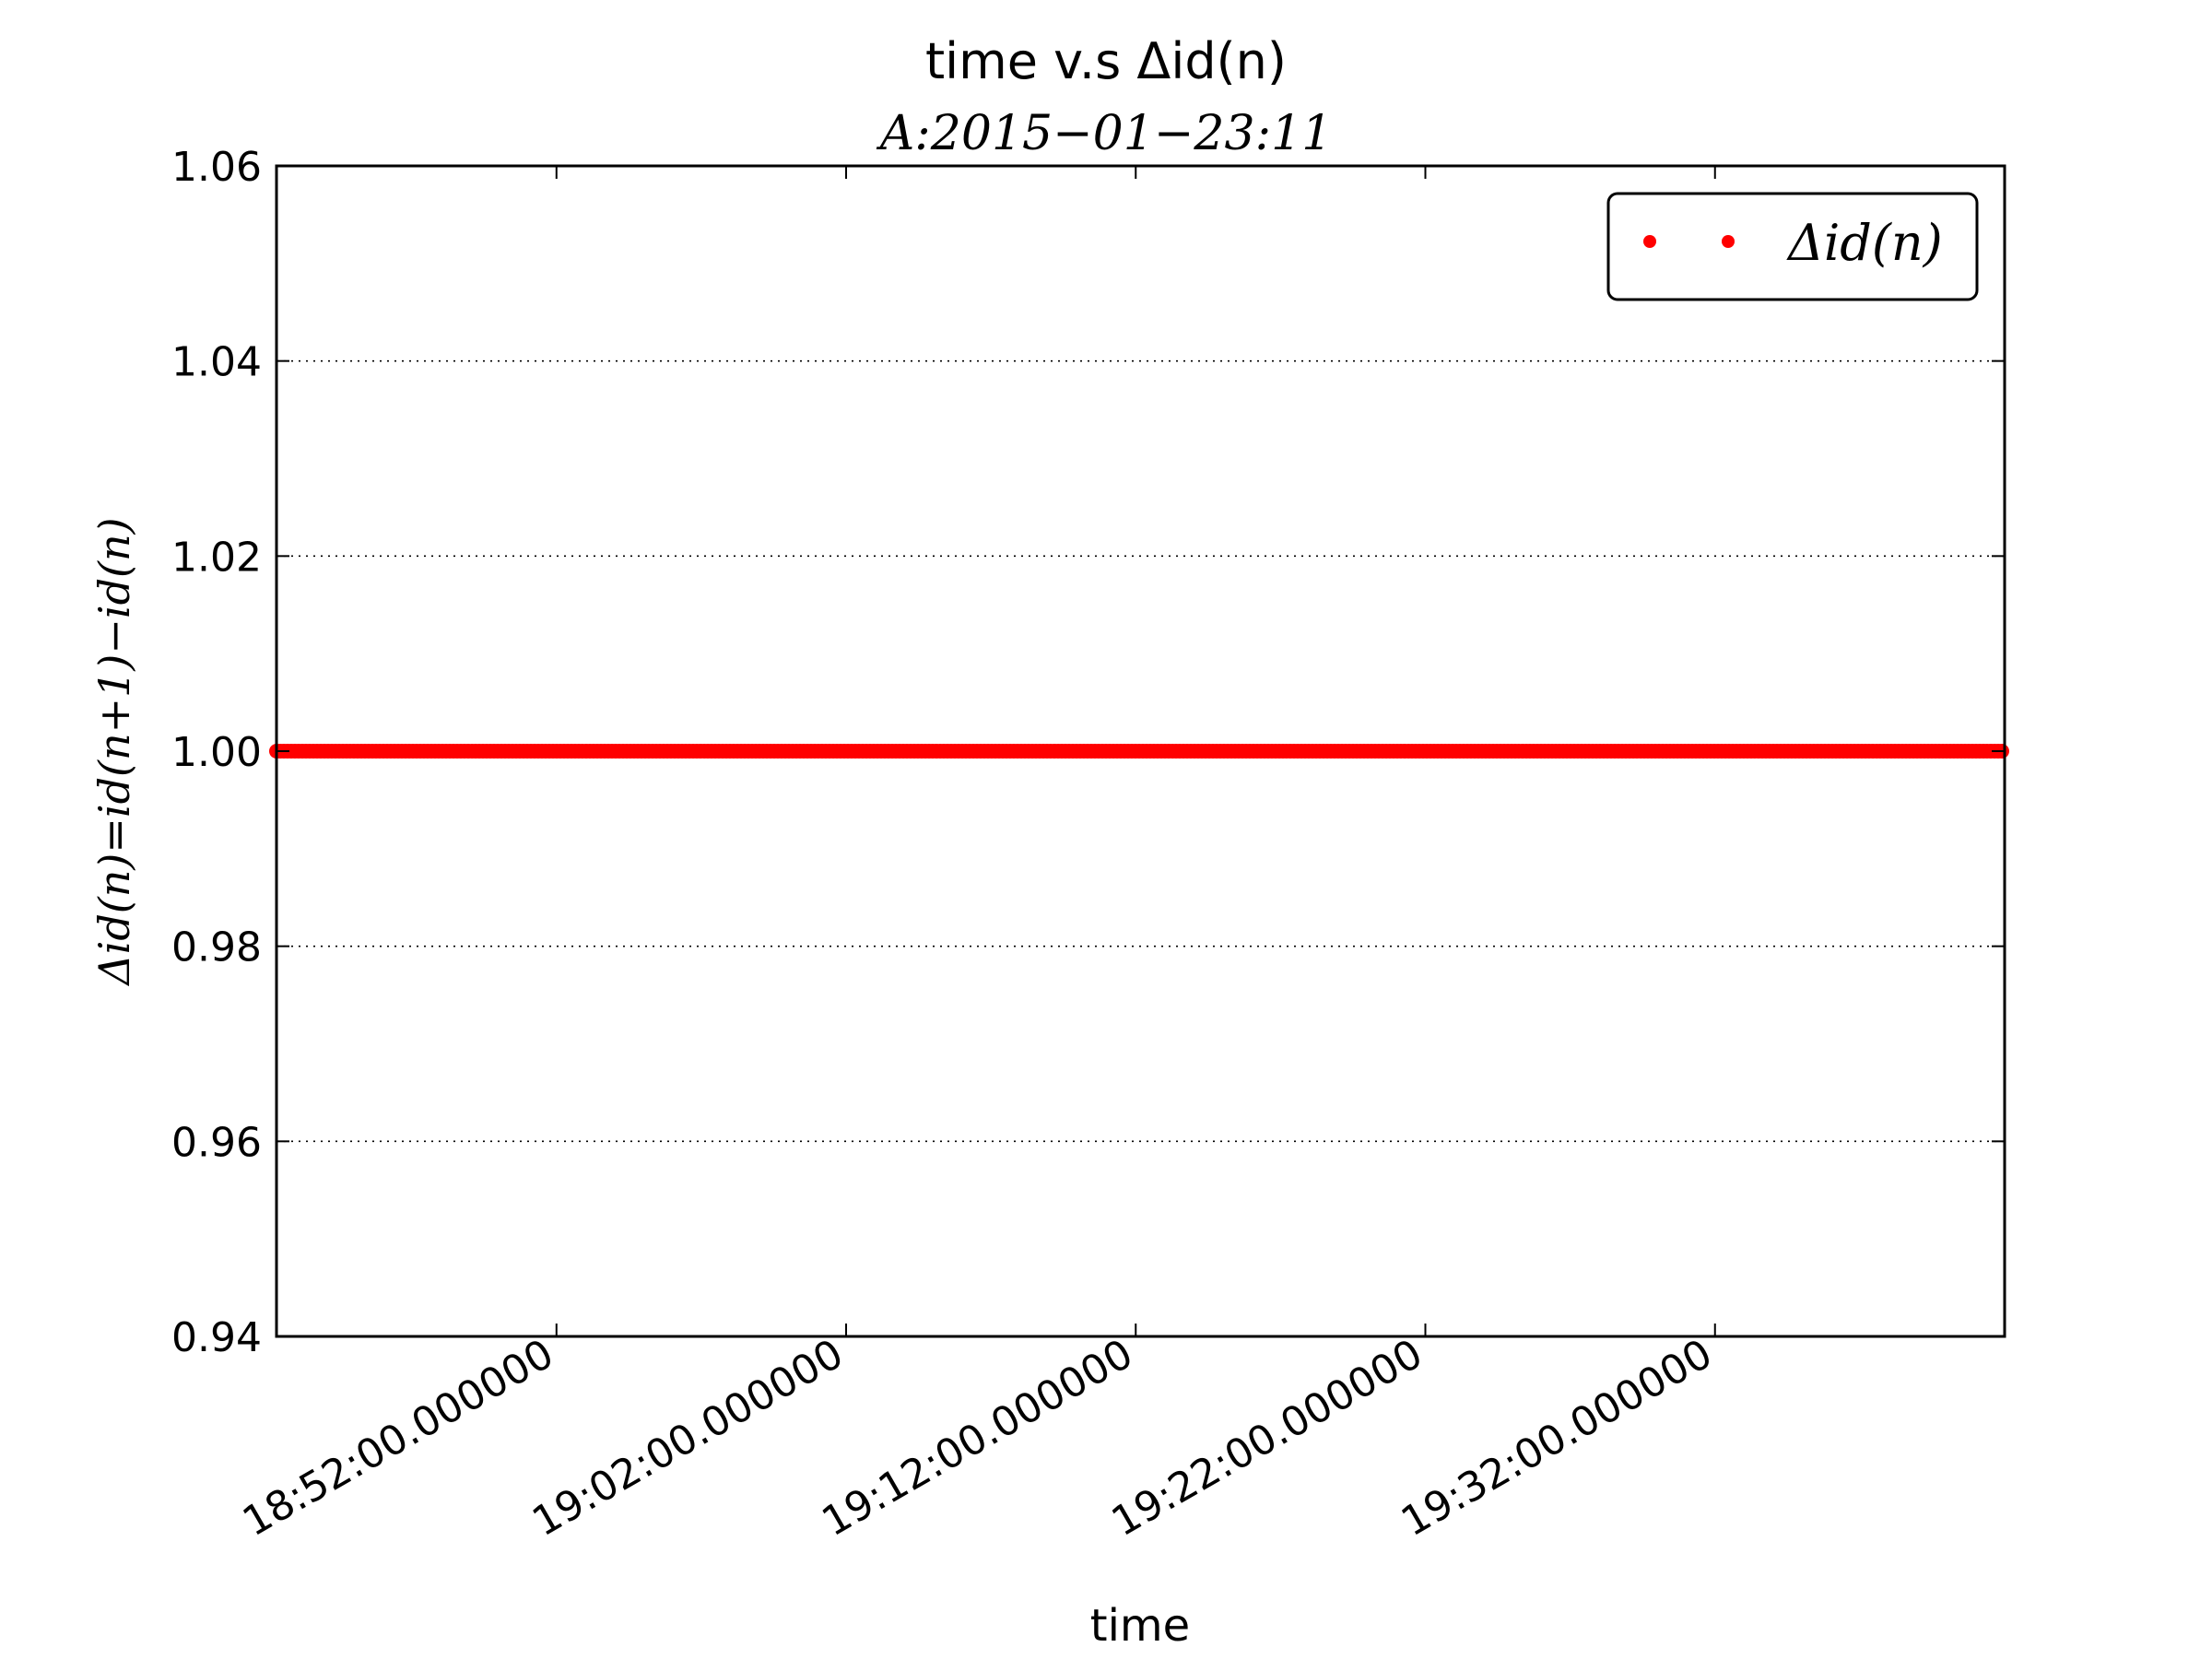 The width and height of the screenshot is (2212, 1659). What do you see at coordinates (216, 167) in the screenshot?
I see `y-tick-label: 1.06` at bounding box center [216, 167].